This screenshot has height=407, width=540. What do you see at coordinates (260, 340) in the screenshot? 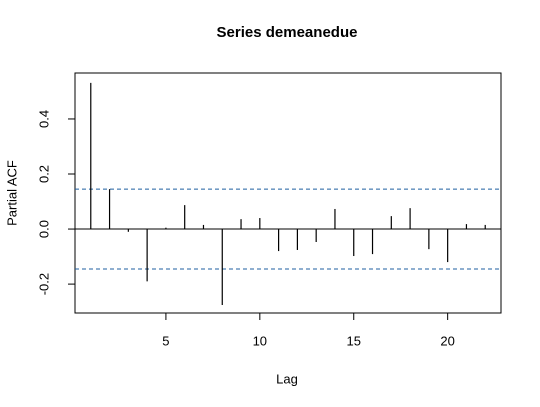
I see `x-tick-label: 10` at bounding box center [260, 340].